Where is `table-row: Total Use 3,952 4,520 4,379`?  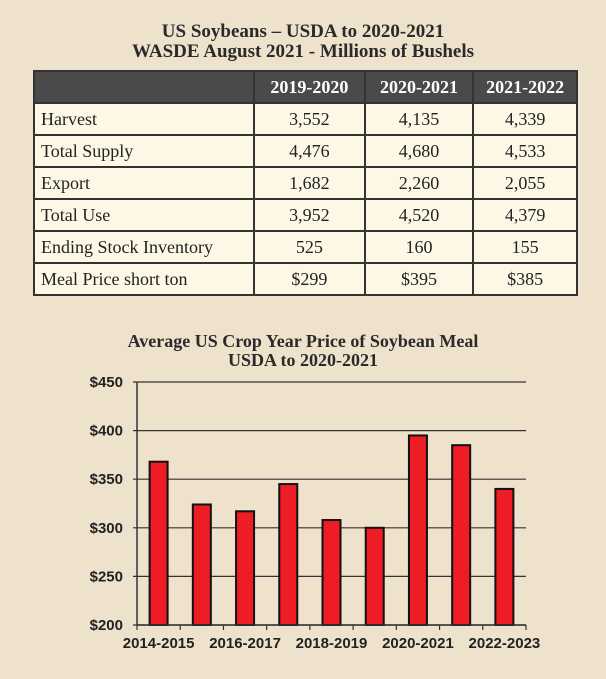
table-row: Total Use 3,952 4,520 4,379 is located at coordinates (305, 215).